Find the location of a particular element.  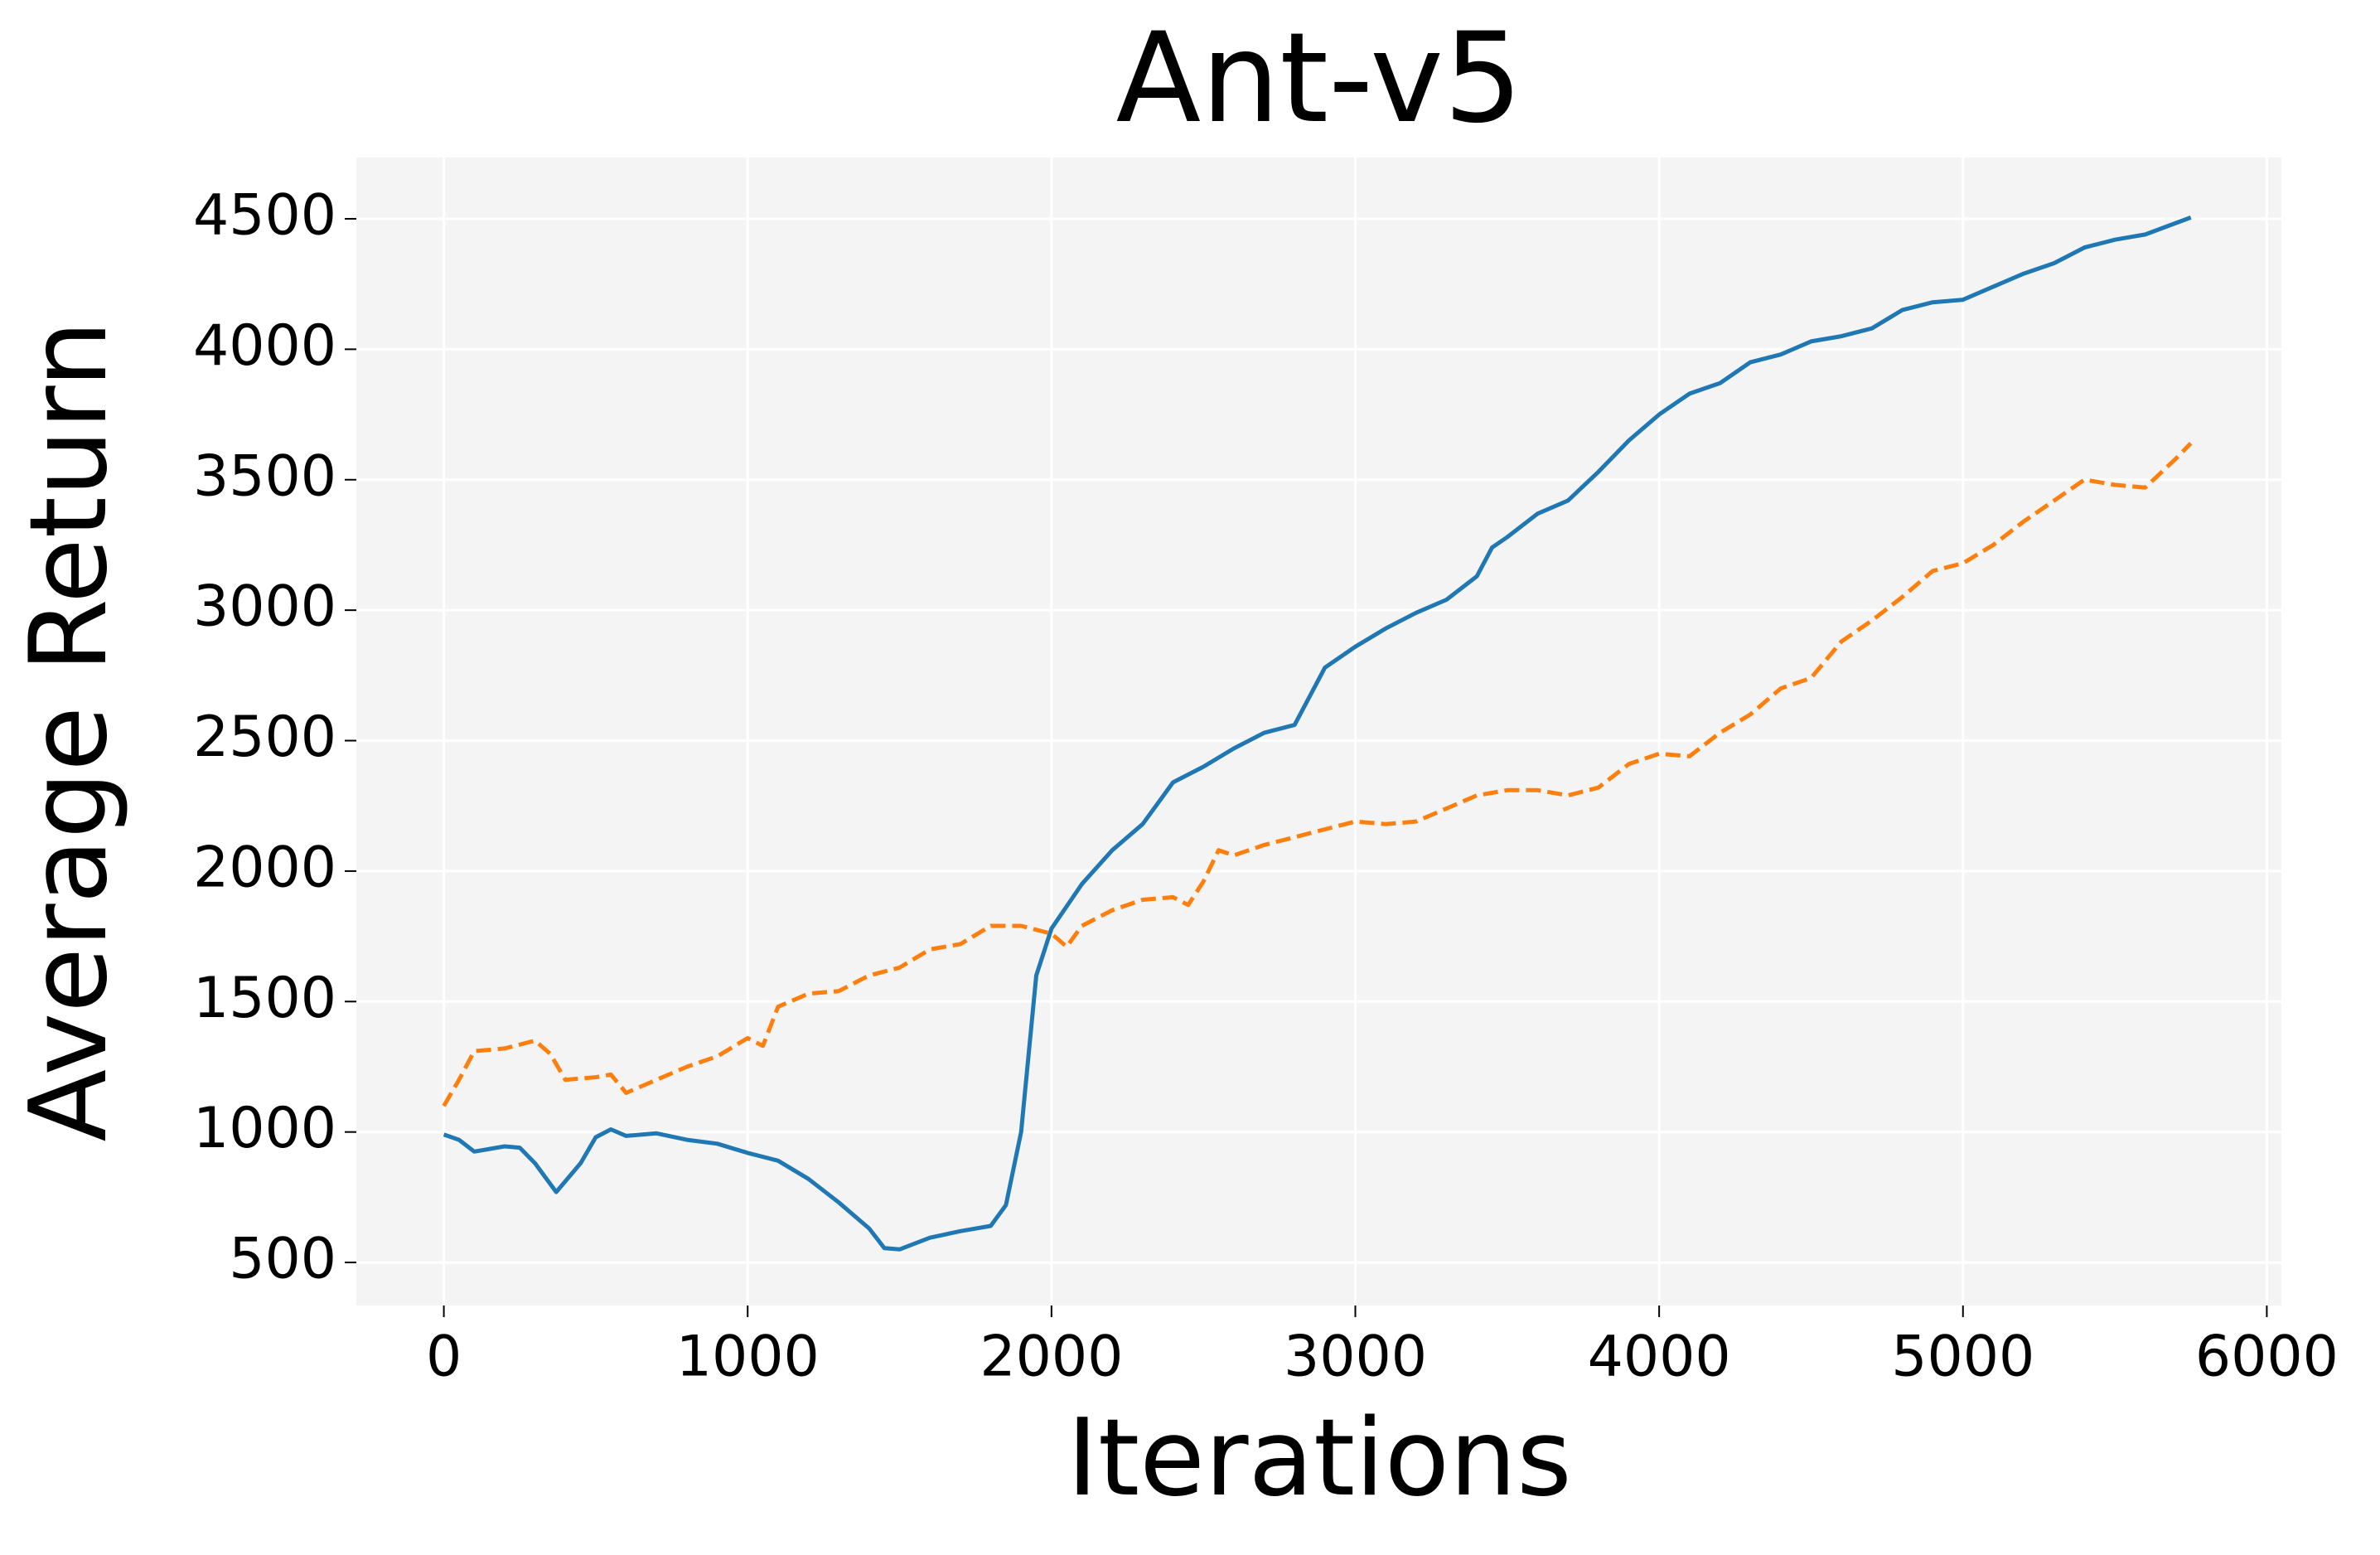

y-tick-label: 4000 is located at coordinates (264, 346).